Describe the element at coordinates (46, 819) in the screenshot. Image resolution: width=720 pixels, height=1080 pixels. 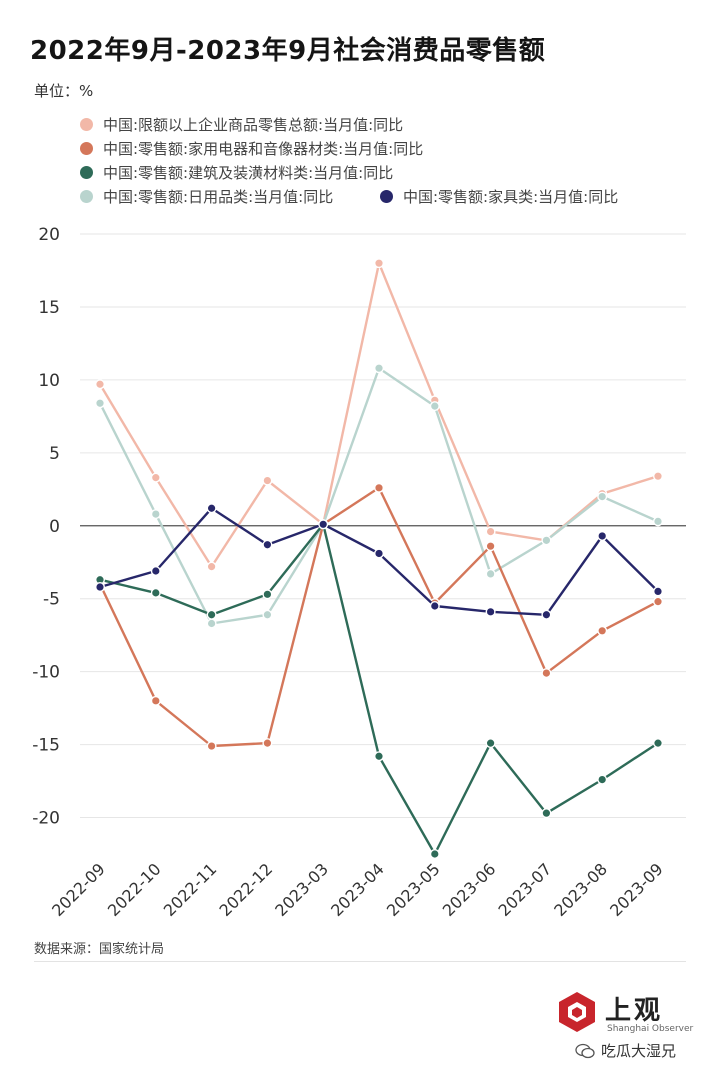
I see `y-tick-label: -20` at that location.